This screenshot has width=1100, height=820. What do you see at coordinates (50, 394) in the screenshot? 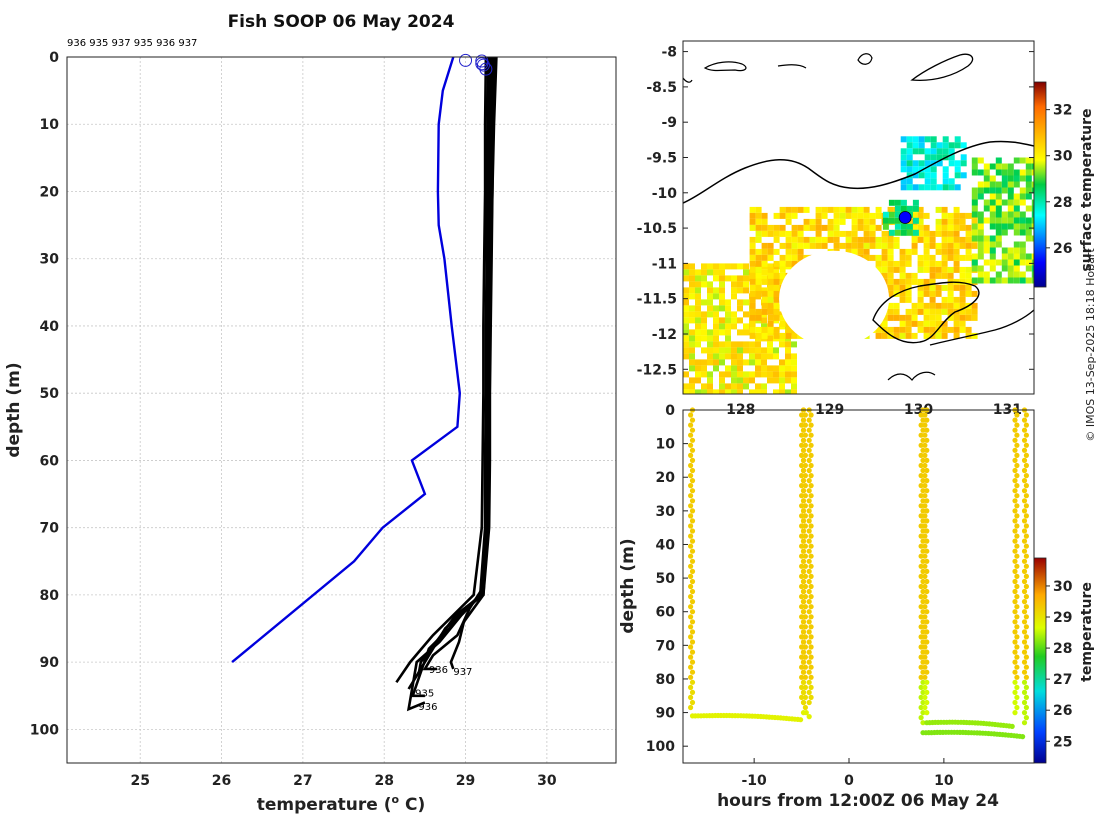
I see `y-tick-label: 50` at bounding box center [50, 394].